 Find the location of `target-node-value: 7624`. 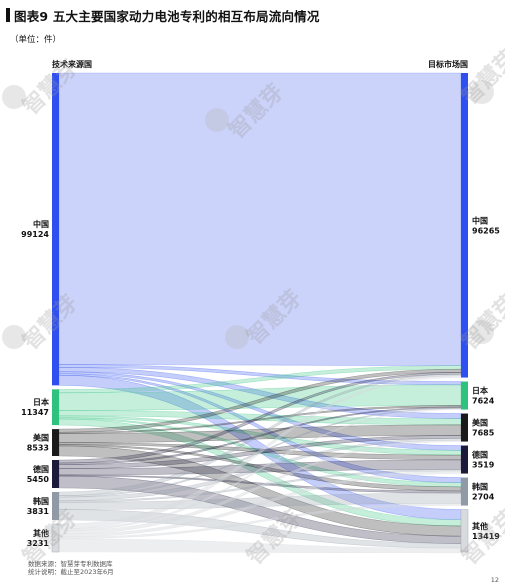

target-node-value: 7624 is located at coordinates (483, 401).